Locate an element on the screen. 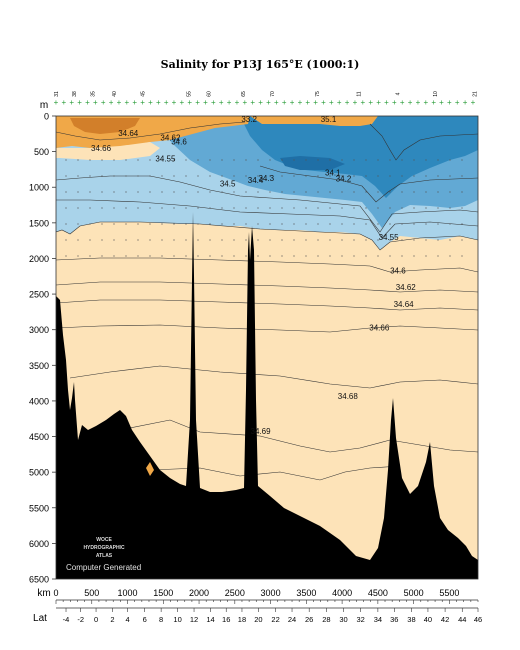  lat-tick-label: 32 is located at coordinates (361, 619).